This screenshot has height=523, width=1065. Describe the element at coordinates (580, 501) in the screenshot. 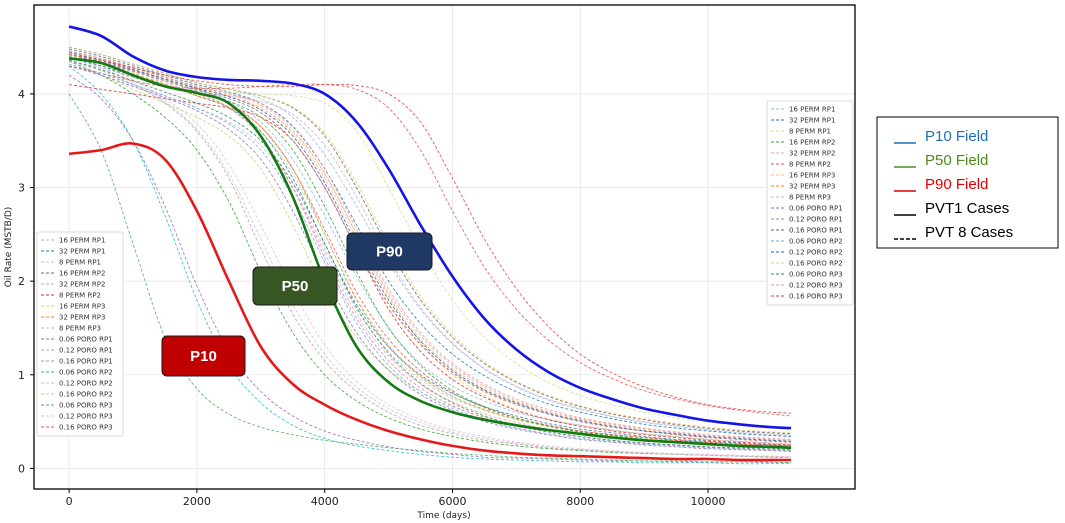

I see `x-tick-label: 8000` at that location.